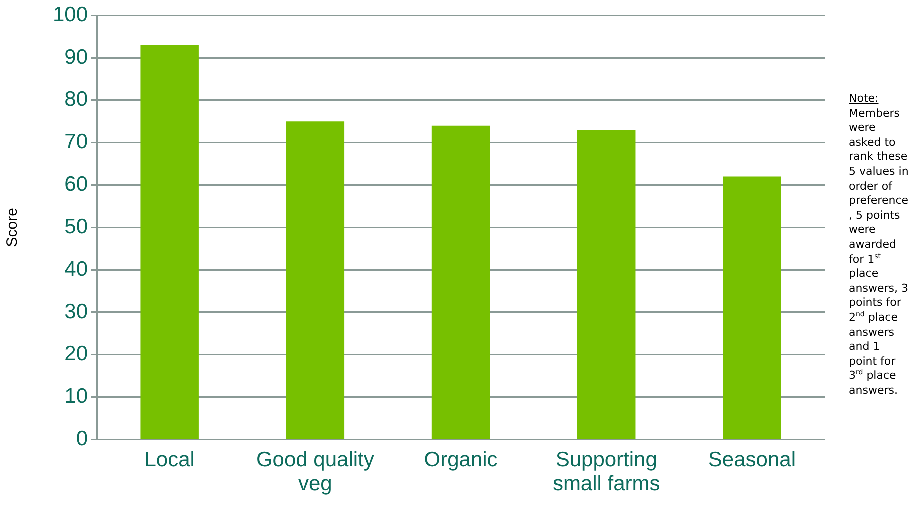 The height and width of the screenshot is (520, 915). Describe the element at coordinates (76, 226) in the screenshot. I see `y-tick-label: 50` at that location.